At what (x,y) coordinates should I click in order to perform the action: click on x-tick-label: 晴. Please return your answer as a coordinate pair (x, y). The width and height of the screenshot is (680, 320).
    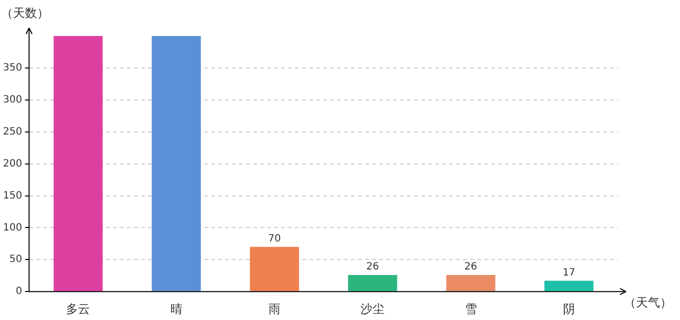
    Looking at the image, I should click on (176, 309).